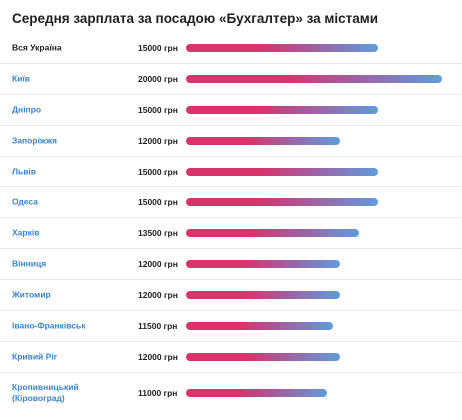 The width and height of the screenshot is (462, 420). I want to click on city-name-line: Кропивницький, so click(45, 386).